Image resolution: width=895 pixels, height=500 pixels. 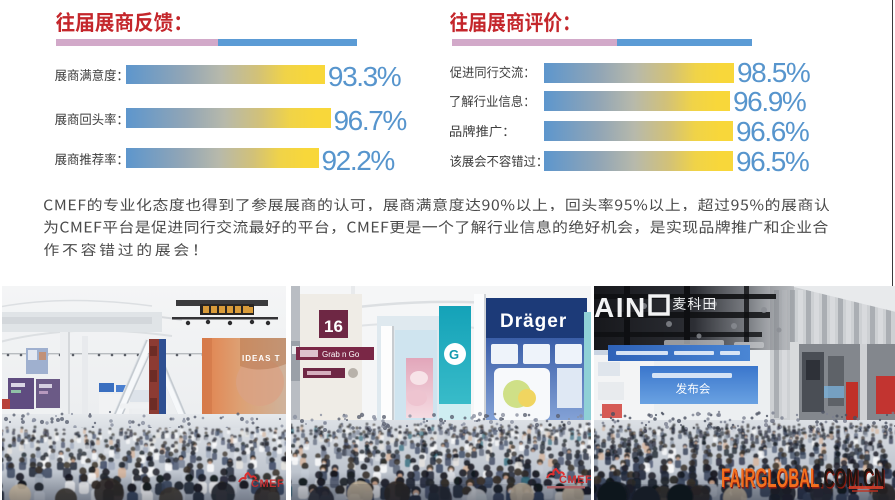 I want to click on svg-text: G, so click(x=454, y=354).